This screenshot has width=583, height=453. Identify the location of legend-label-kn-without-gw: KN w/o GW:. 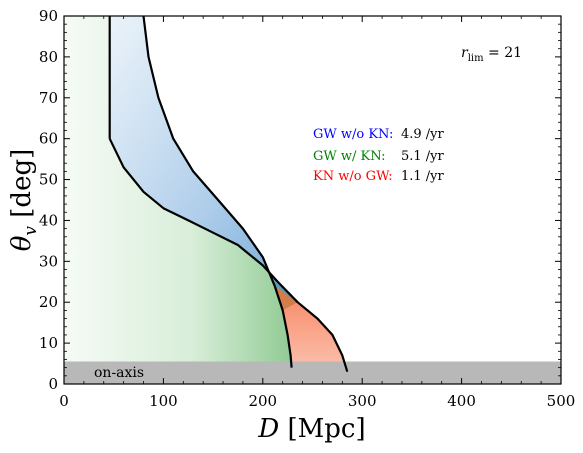
(353, 176).